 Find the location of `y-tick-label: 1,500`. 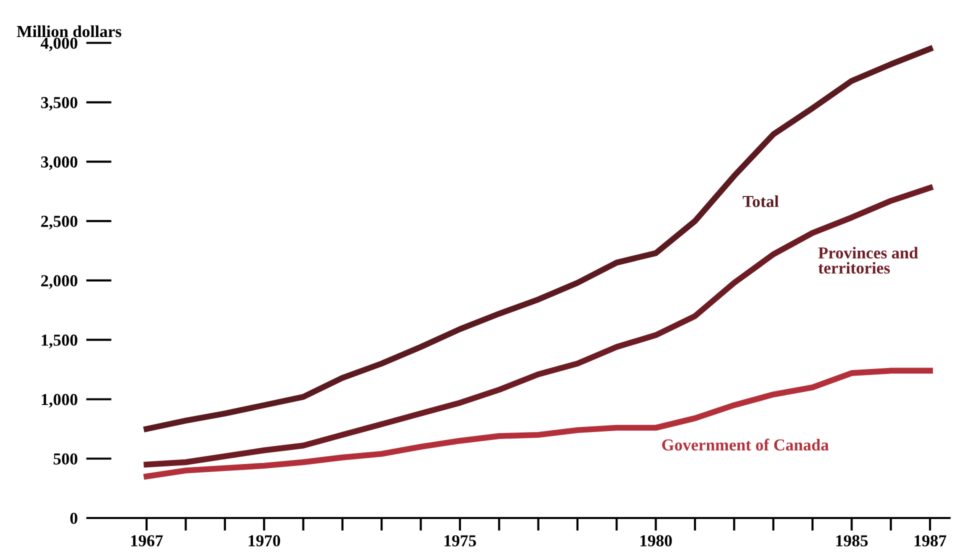

y-tick-label: 1,500 is located at coordinates (60, 341).